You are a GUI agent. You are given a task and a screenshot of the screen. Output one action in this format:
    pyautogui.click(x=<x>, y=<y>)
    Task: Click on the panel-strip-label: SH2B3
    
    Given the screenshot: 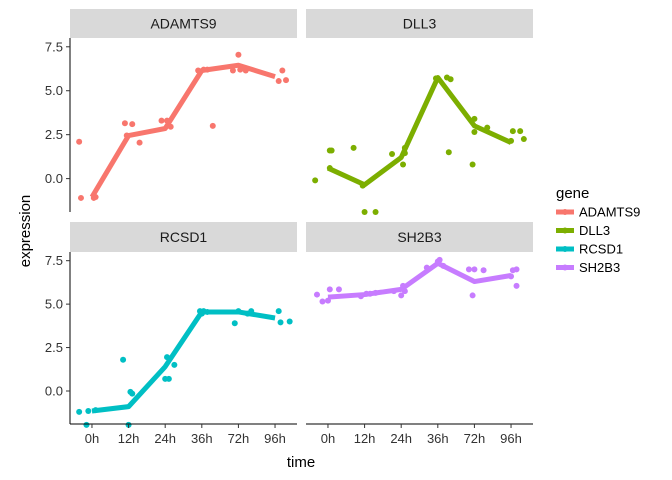 What is the action you would take?
    pyautogui.click(x=419, y=237)
    